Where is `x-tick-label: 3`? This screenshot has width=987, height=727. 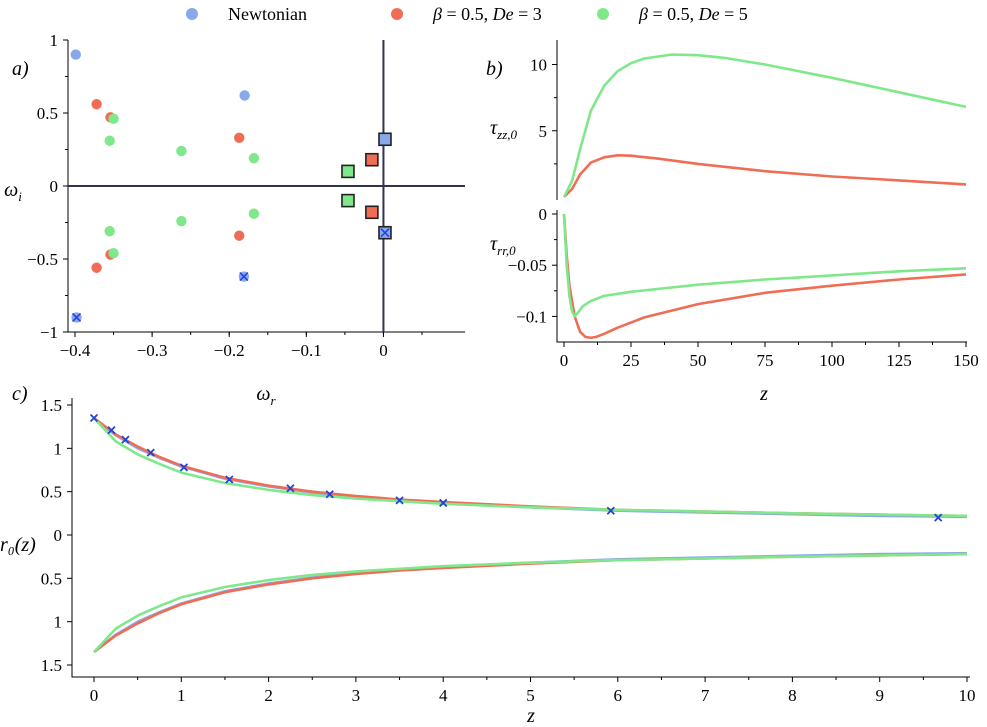 x-tick-label: 3 is located at coordinates (356, 695).